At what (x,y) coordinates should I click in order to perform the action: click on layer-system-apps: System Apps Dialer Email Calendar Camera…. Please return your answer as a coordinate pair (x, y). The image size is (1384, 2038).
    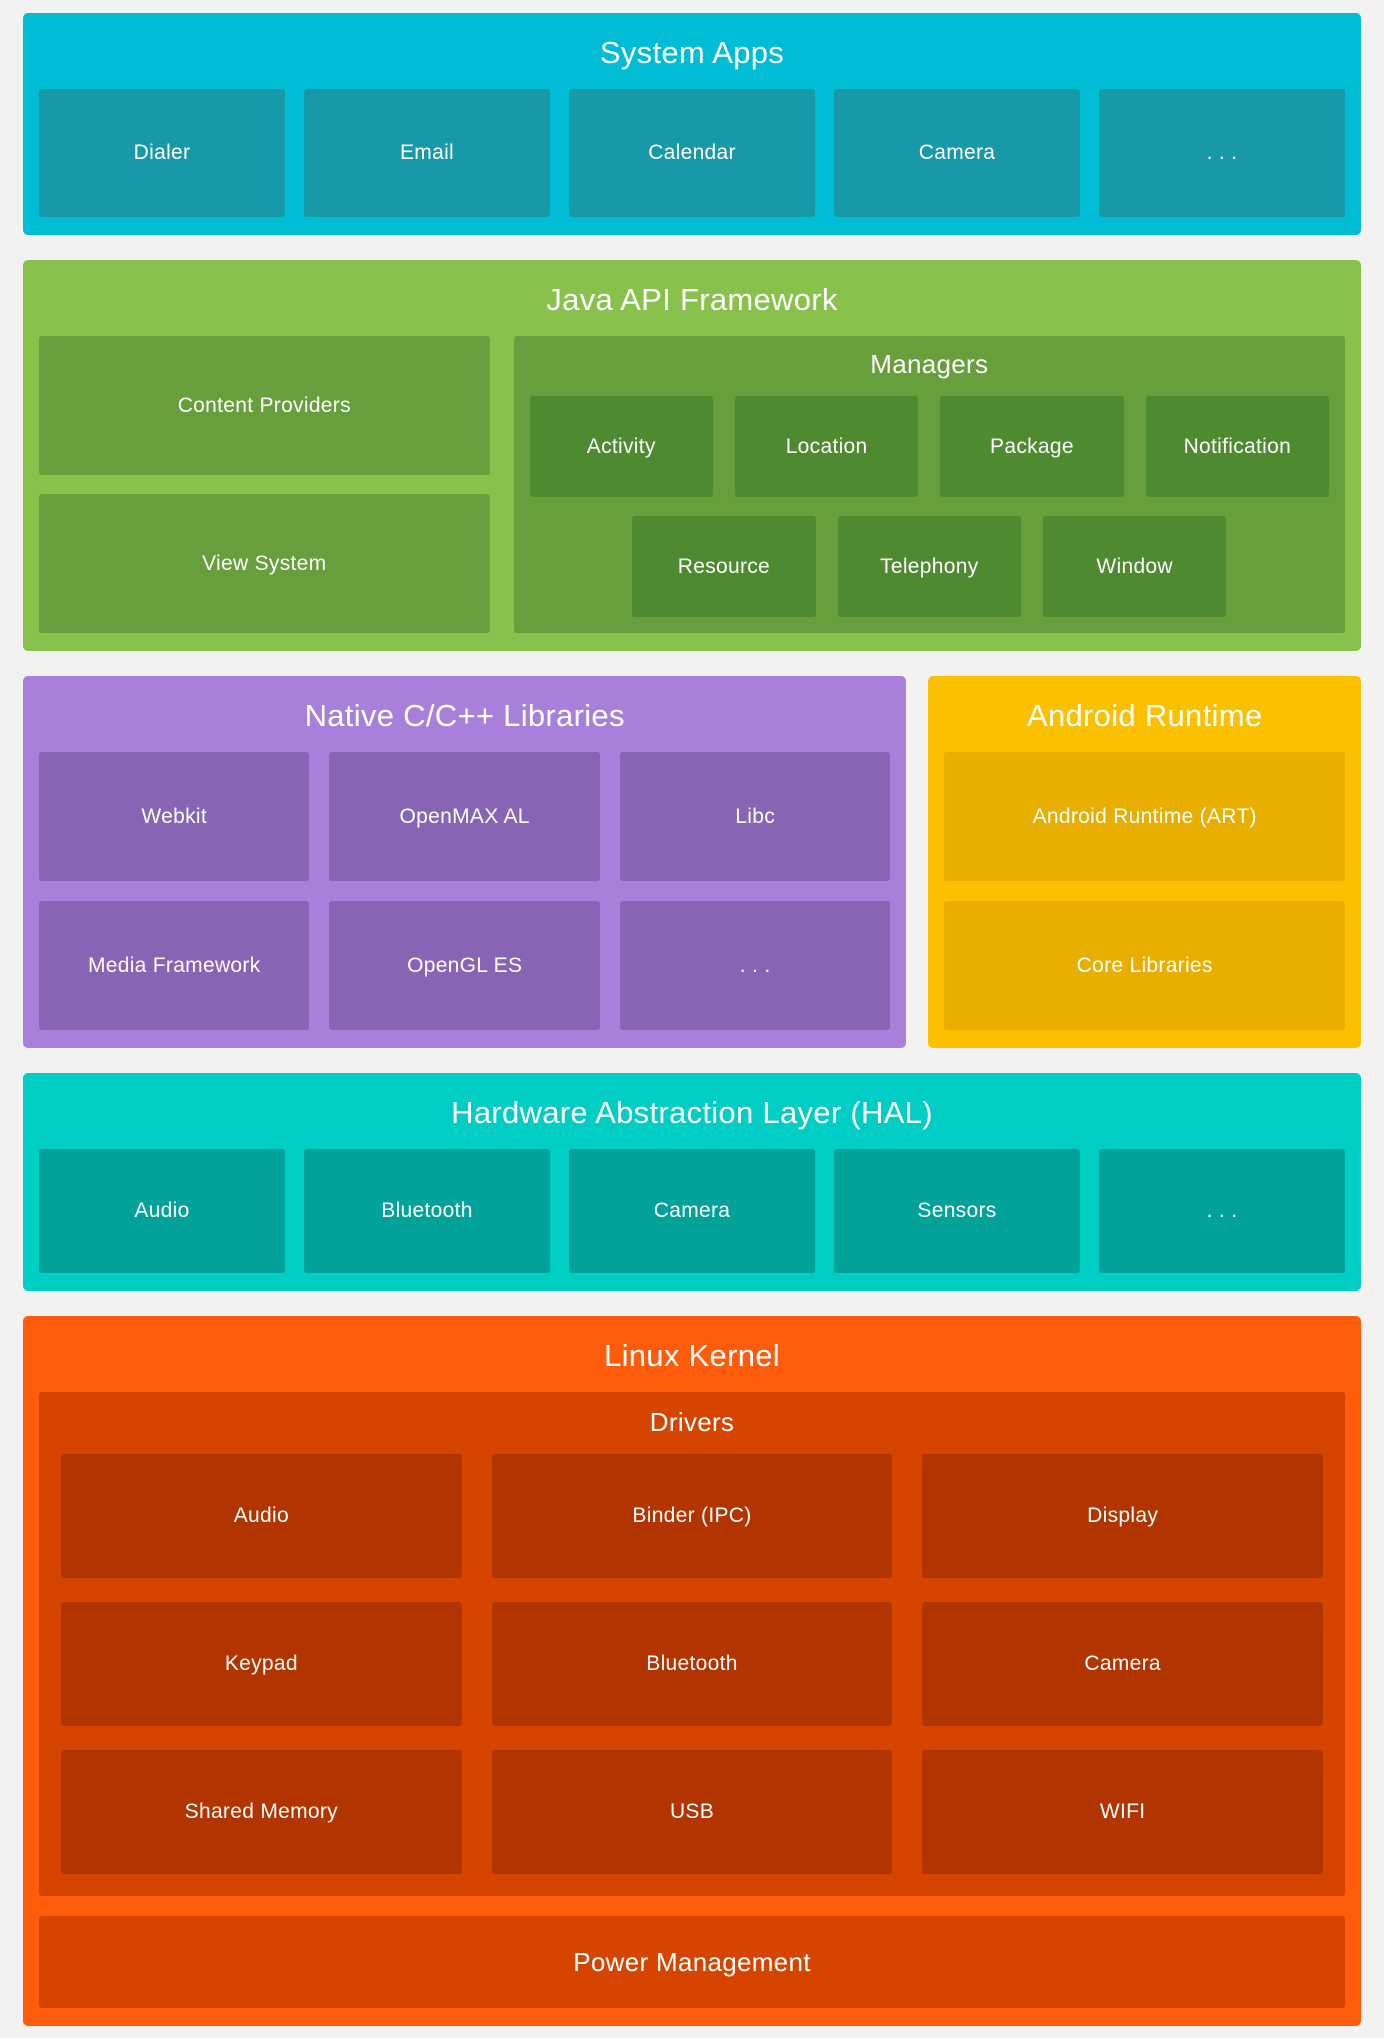
    Looking at the image, I should click on (692, 124).